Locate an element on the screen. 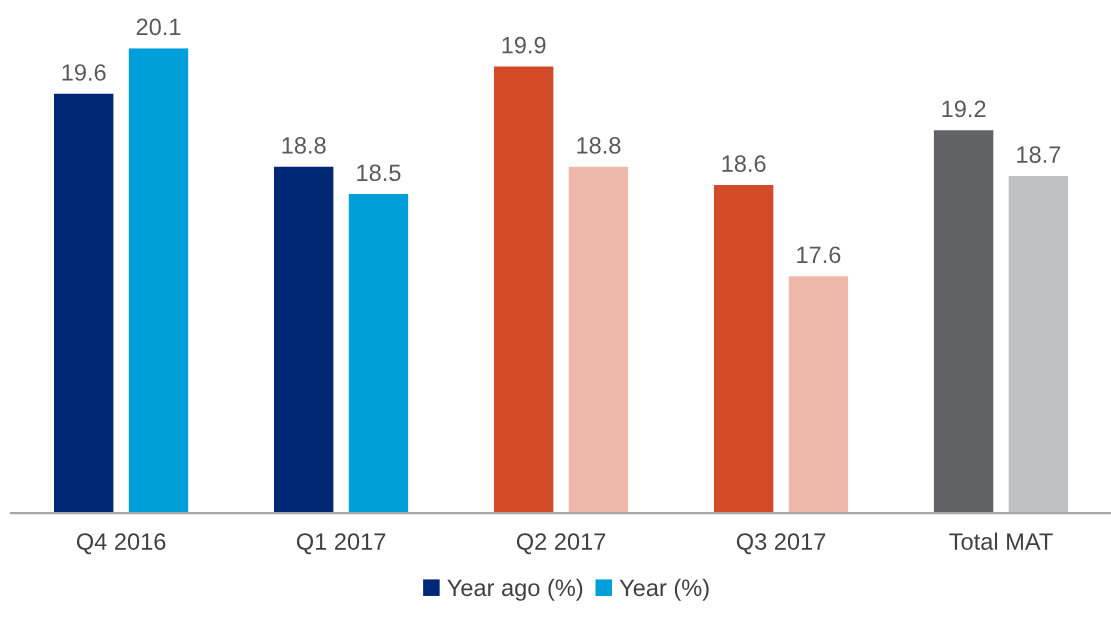 This screenshot has width=1111, height=619. data-label: 19.2 is located at coordinates (964, 109).